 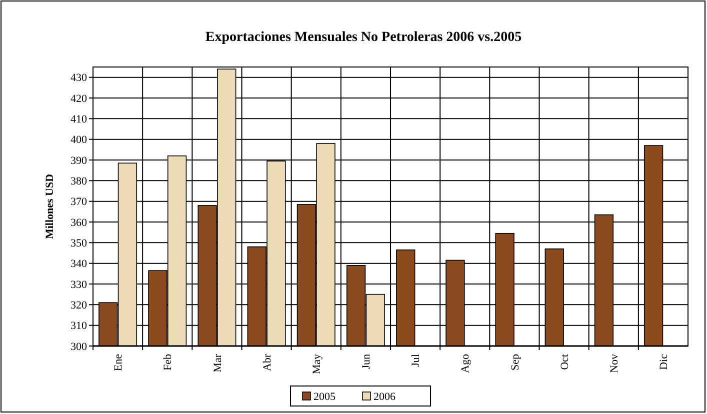 What do you see at coordinates (118, 363) in the screenshot?
I see `x-tick-label: Ene` at bounding box center [118, 363].